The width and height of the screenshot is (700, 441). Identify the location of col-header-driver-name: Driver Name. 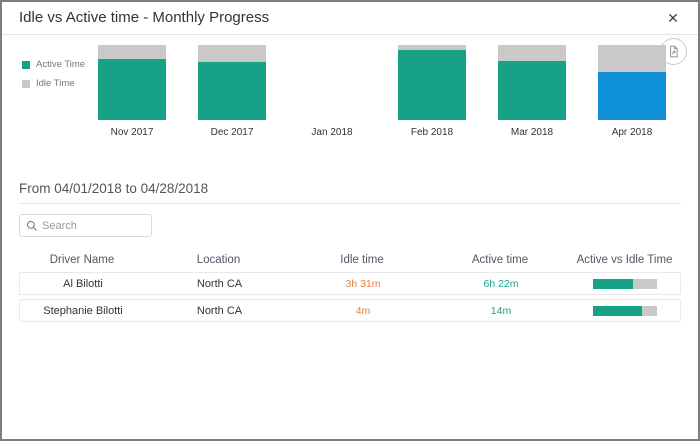
(82, 260).